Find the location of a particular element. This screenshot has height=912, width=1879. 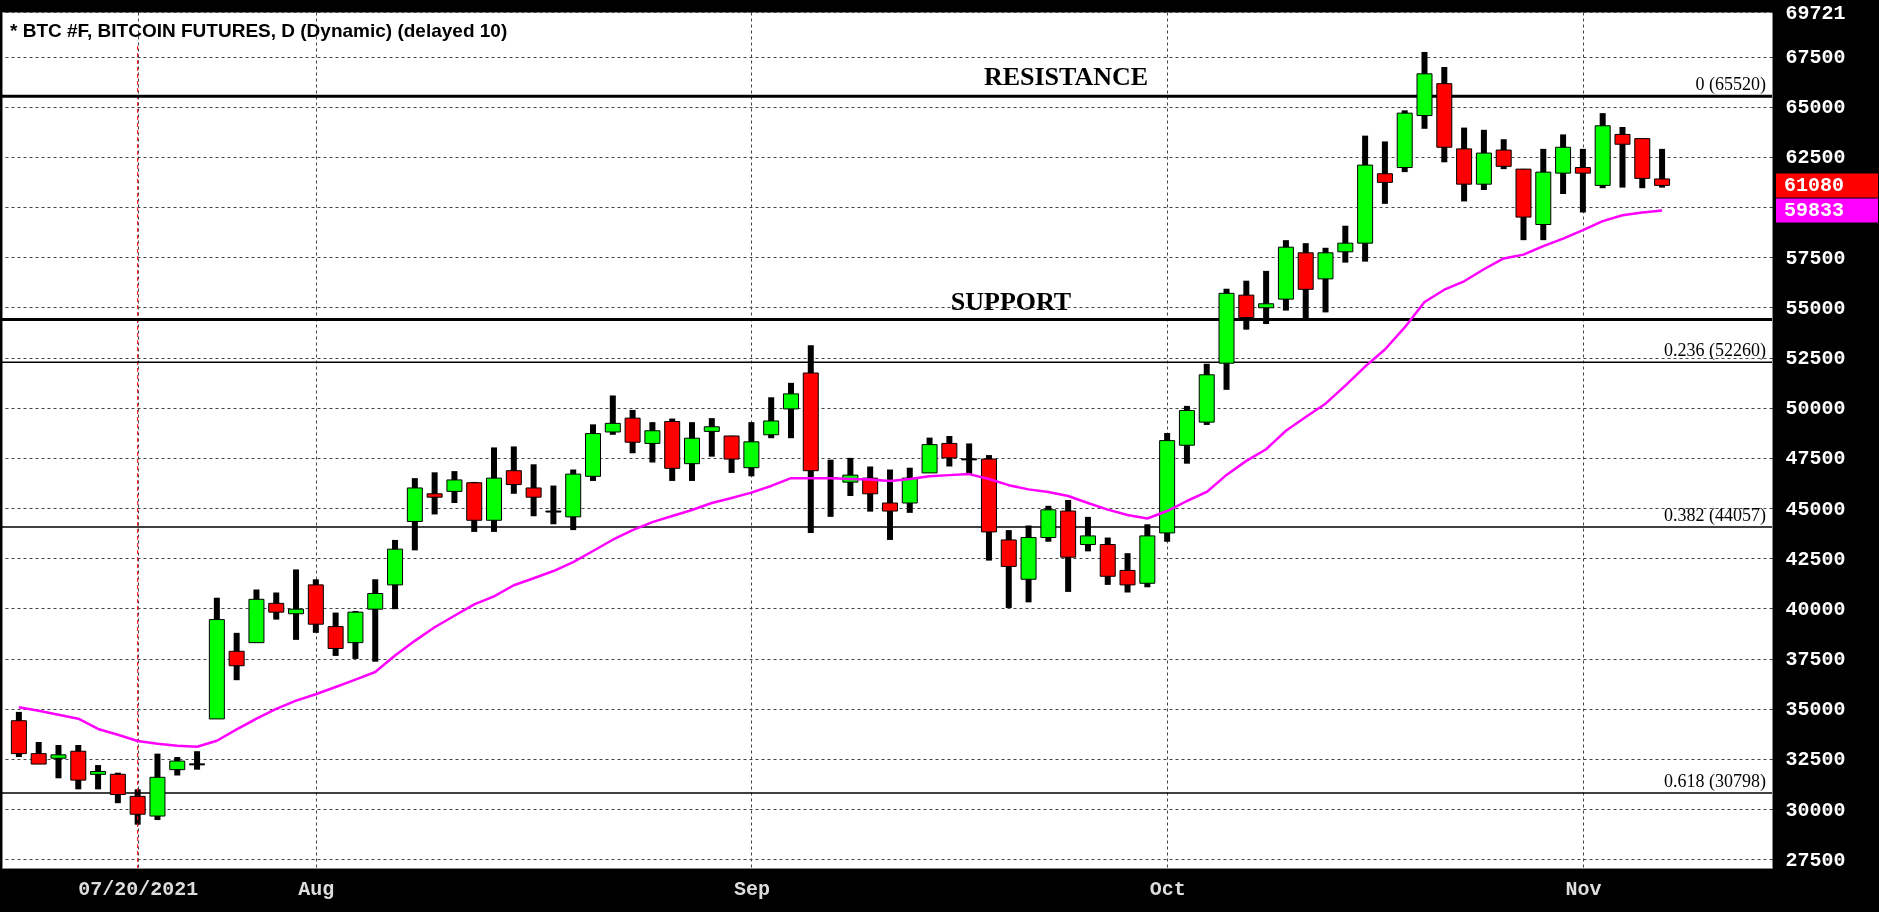

x-tick-label: Sep is located at coordinates (751, 889).